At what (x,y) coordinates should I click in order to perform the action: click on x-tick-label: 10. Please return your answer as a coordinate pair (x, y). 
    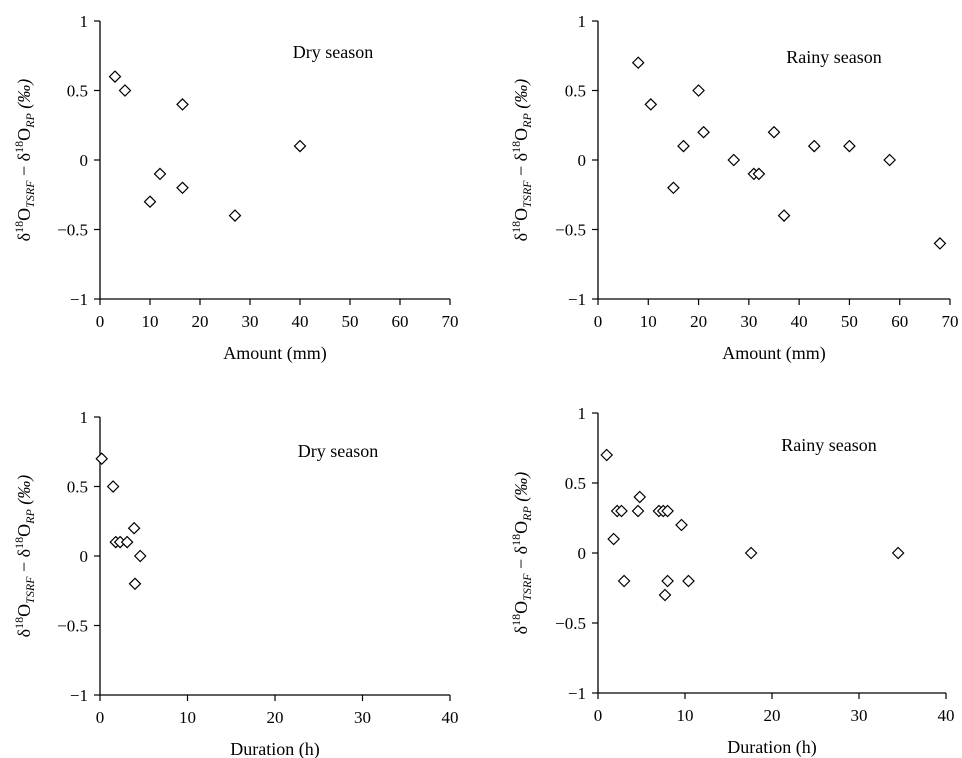
    Looking at the image, I should click on (685, 715).